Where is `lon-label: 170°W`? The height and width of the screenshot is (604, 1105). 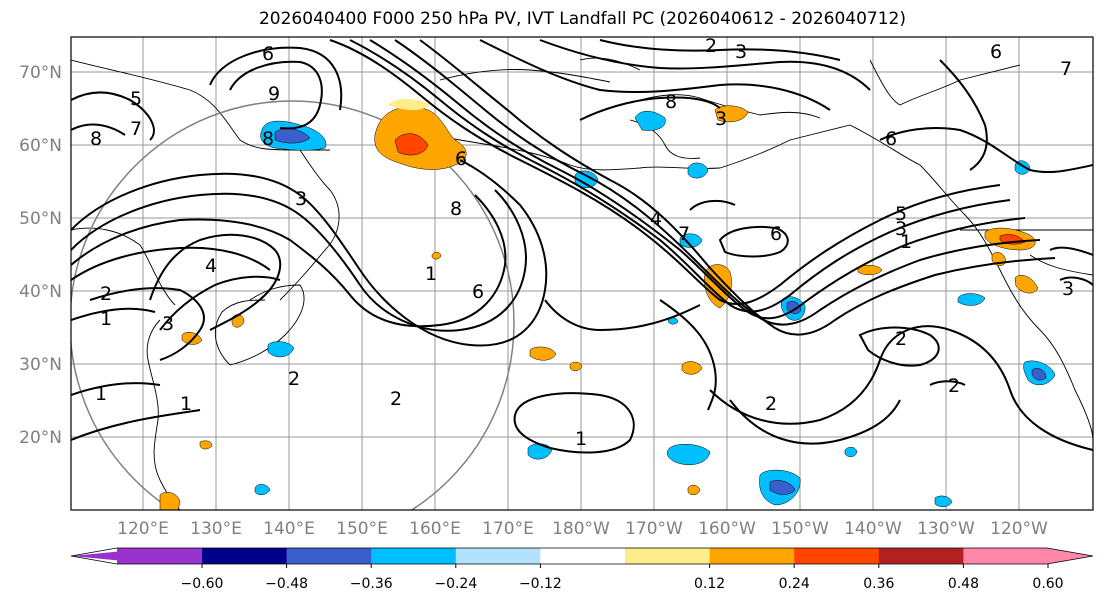 lon-label: 170°W is located at coordinates (654, 529).